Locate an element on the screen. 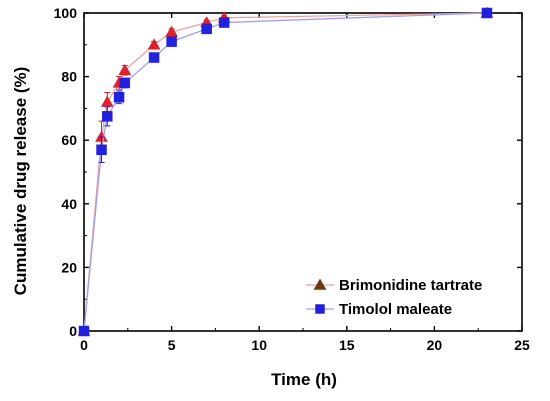 The image size is (550, 401). x-tick-label: 25 is located at coordinates (522, 345).